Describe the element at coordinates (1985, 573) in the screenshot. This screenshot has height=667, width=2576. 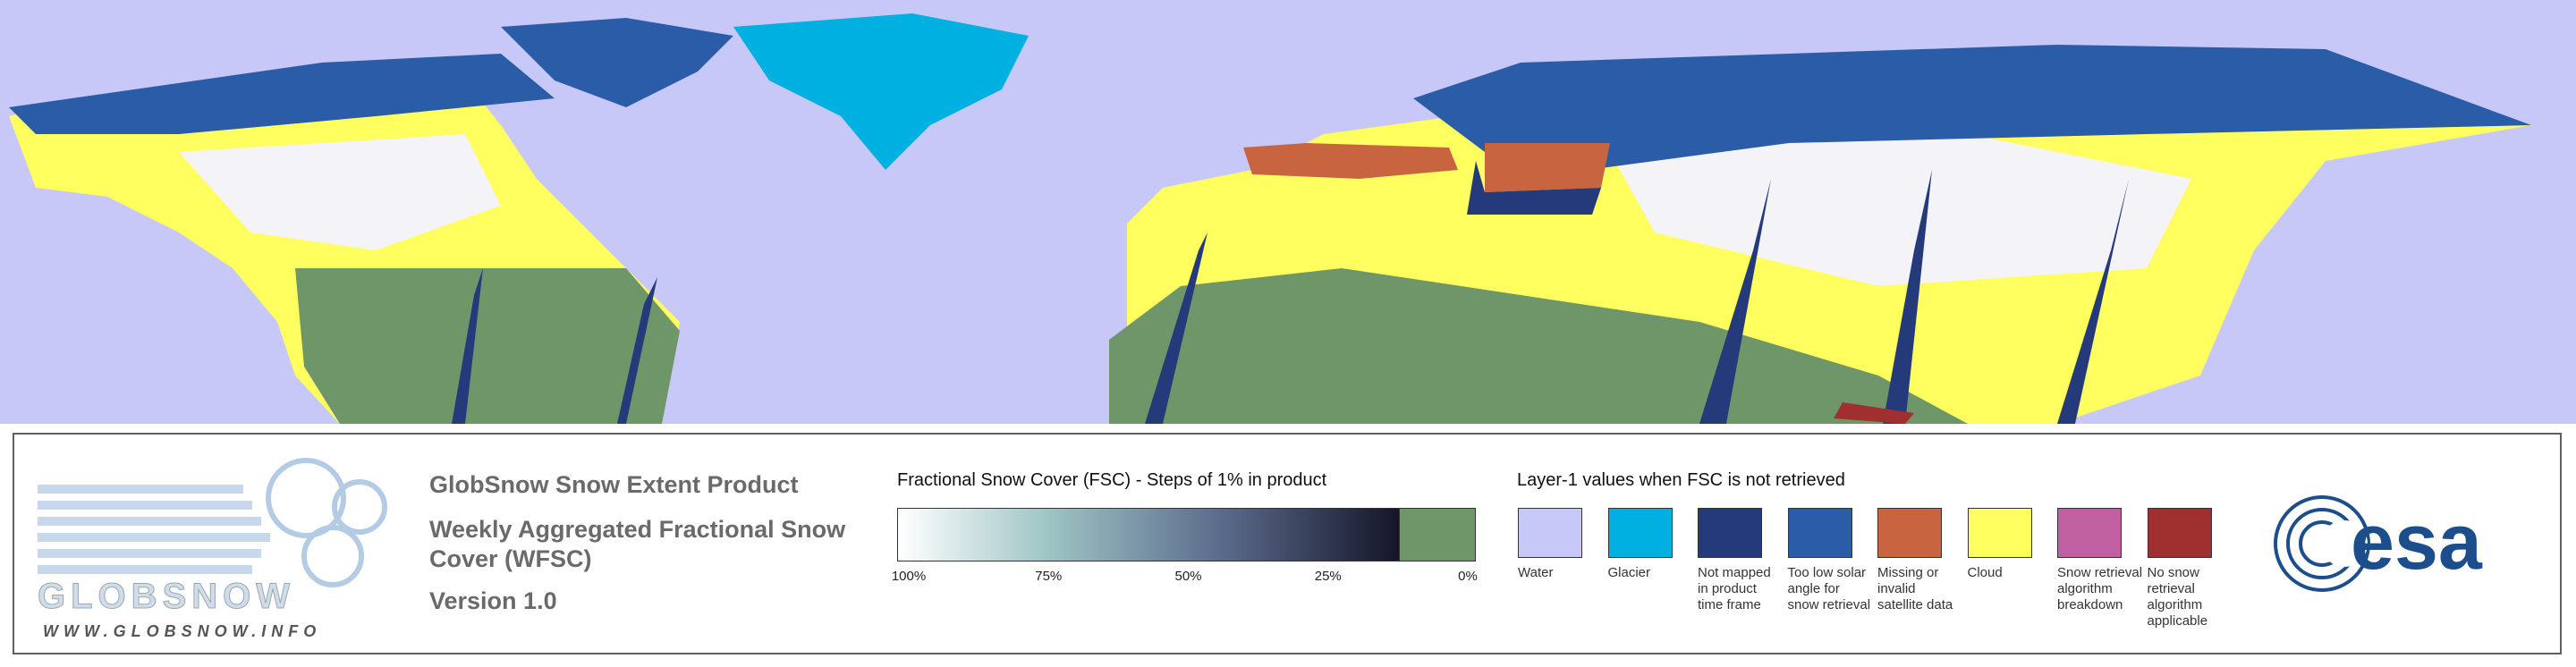
I see `legend-label: Cloud` at that location.